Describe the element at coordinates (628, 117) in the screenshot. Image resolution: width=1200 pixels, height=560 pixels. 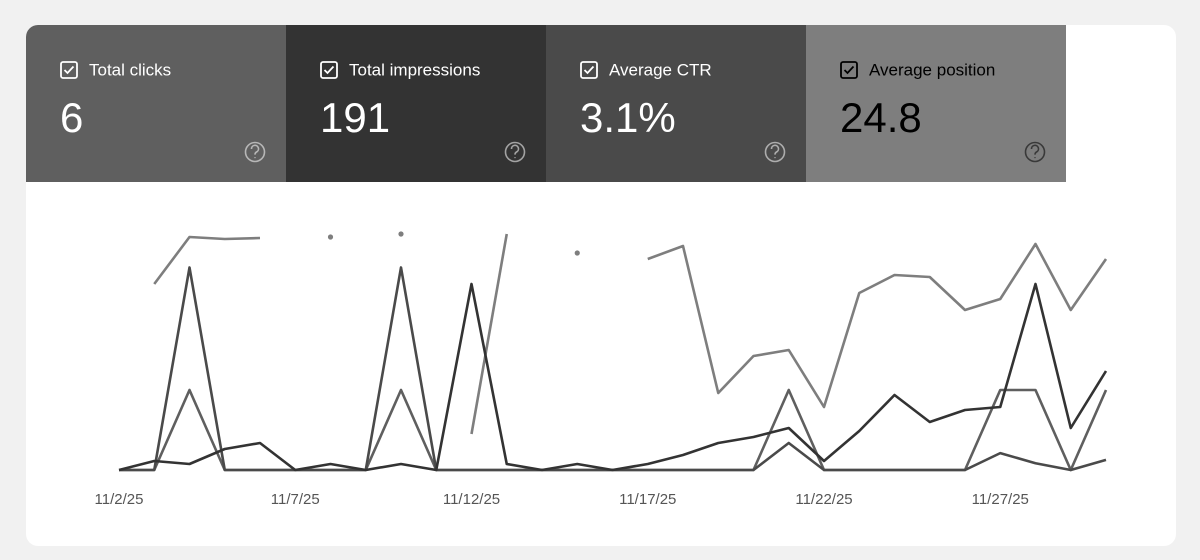
I see `metric-value: 3.1%` at that location.